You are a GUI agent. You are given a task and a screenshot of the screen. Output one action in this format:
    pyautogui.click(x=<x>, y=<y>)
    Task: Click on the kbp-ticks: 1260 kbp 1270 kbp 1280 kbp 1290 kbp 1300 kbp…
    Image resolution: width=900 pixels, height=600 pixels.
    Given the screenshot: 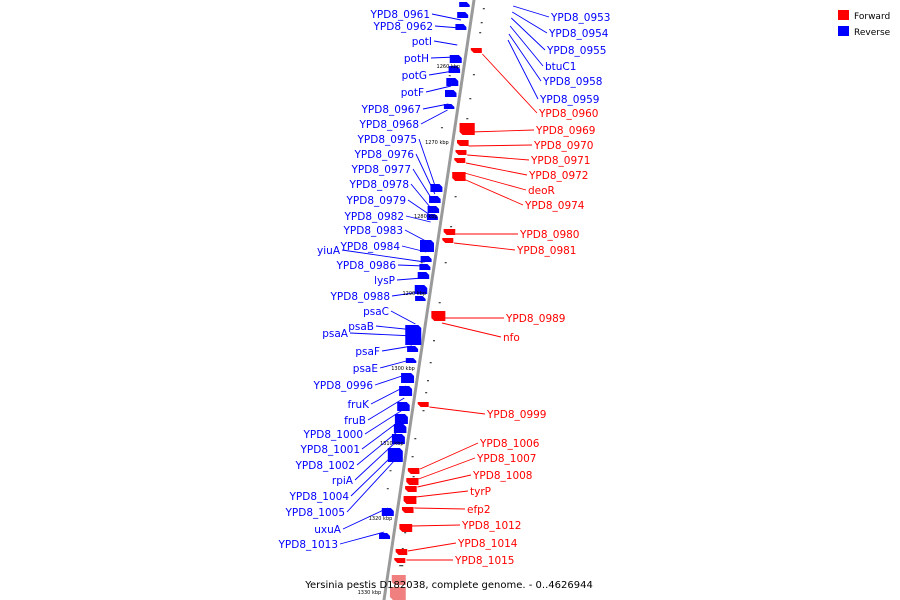 What is the action you would take?
    pyautogui.click(x=409, y=330)
    